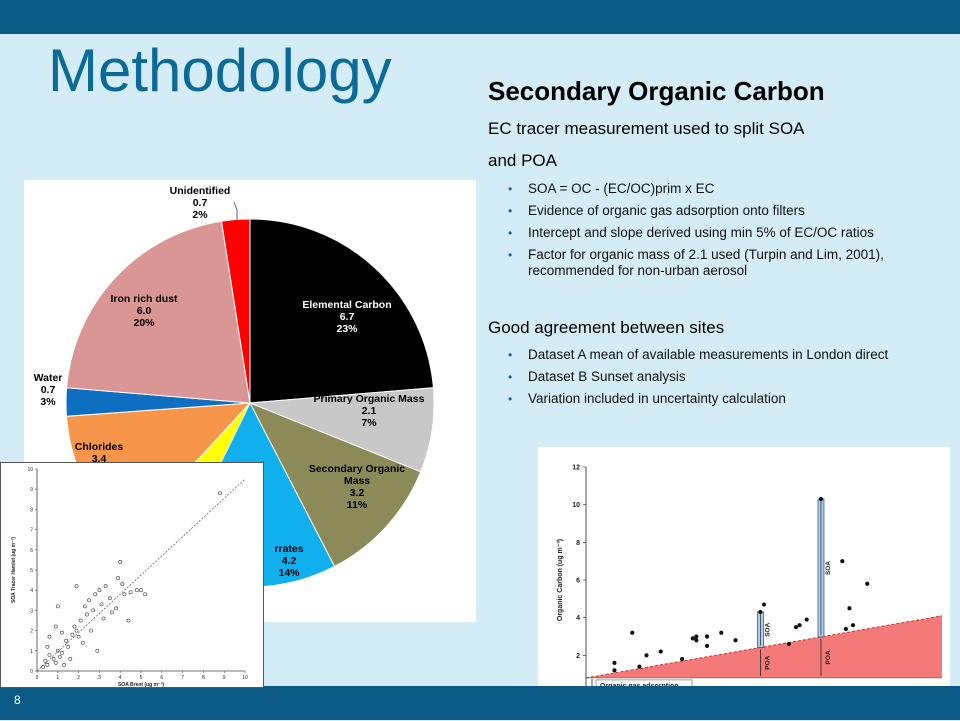 The image size is (960, 721). Describe the element at coordinates (708, 377) in the screenshot. I see `bullet-item: Dataset B Sunset analysis` at that location.